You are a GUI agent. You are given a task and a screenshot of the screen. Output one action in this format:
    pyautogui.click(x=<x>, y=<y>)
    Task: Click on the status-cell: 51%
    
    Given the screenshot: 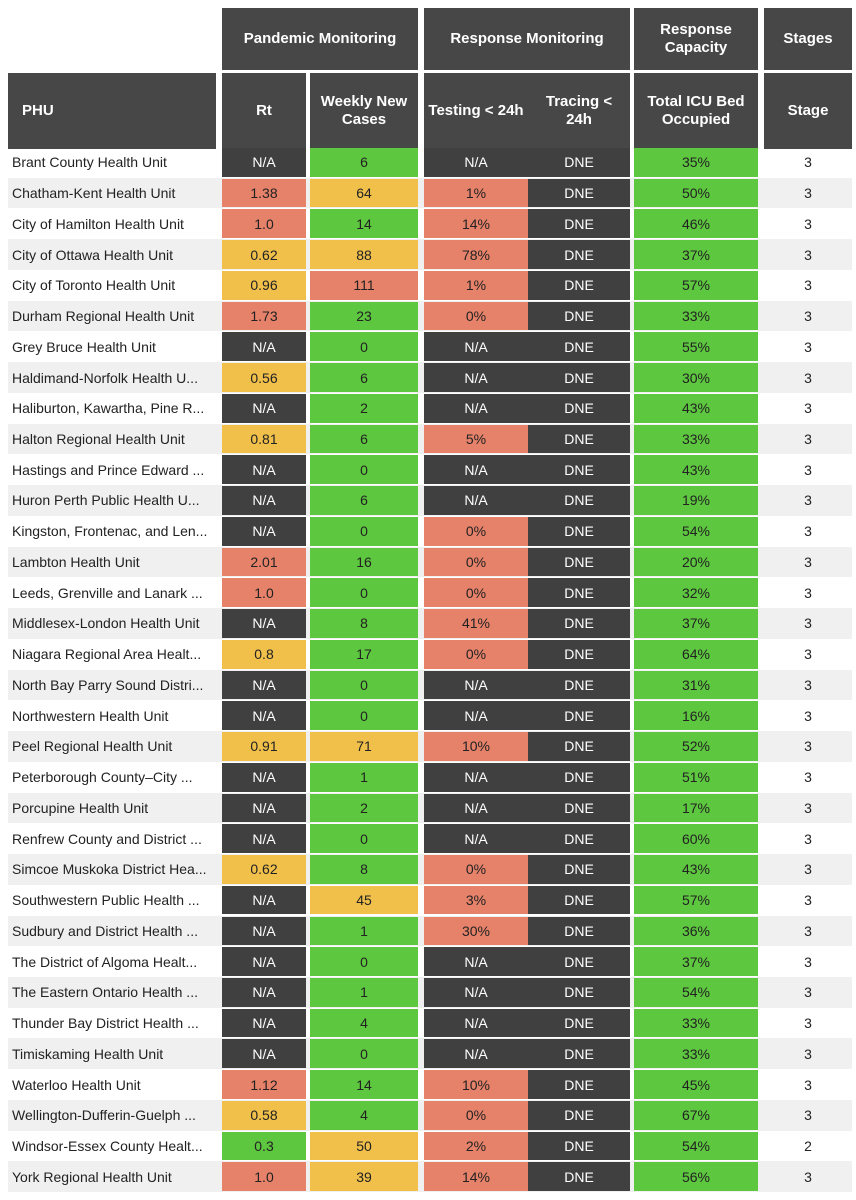 What is the action you would take?
    pyautogui.click(x=696, y=777)
    